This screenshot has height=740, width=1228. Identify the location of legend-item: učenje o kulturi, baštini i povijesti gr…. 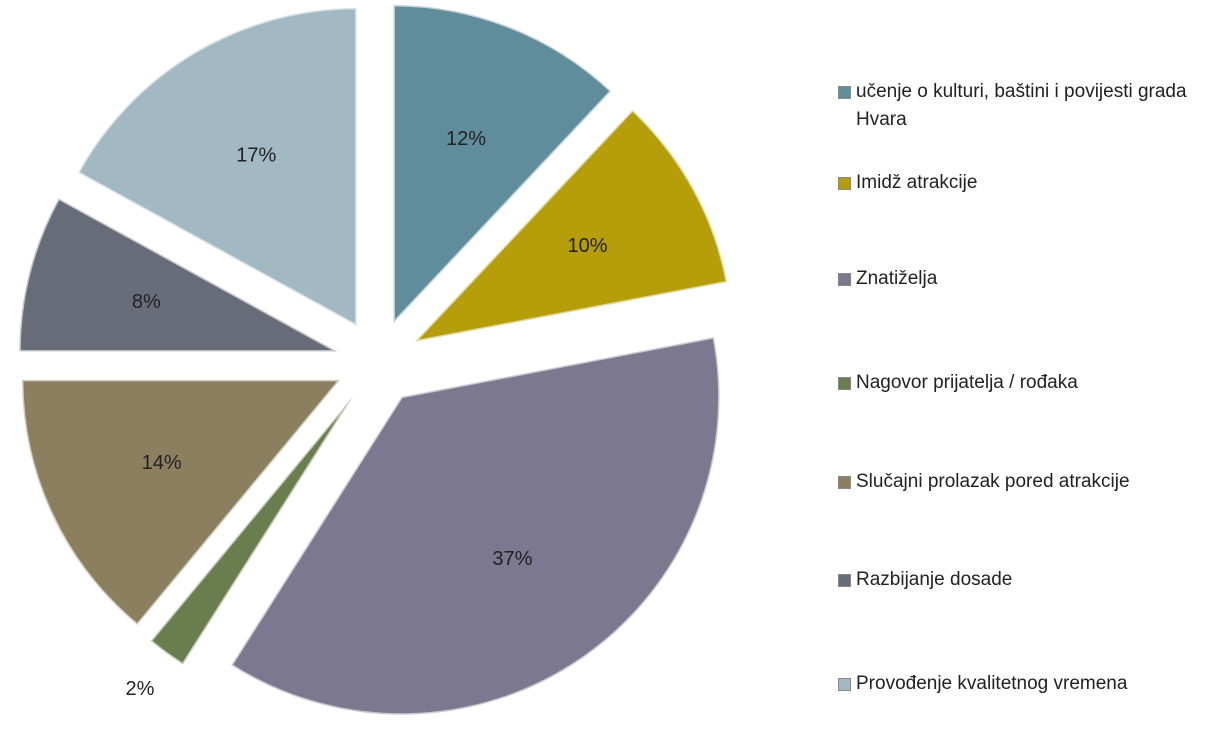
(1031, 106).